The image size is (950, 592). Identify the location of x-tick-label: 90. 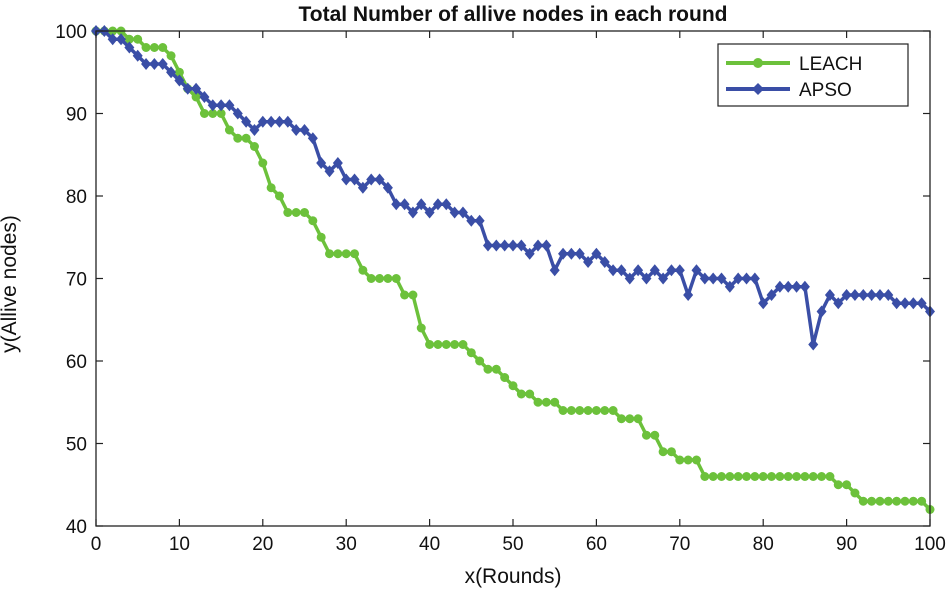
(846, 544).